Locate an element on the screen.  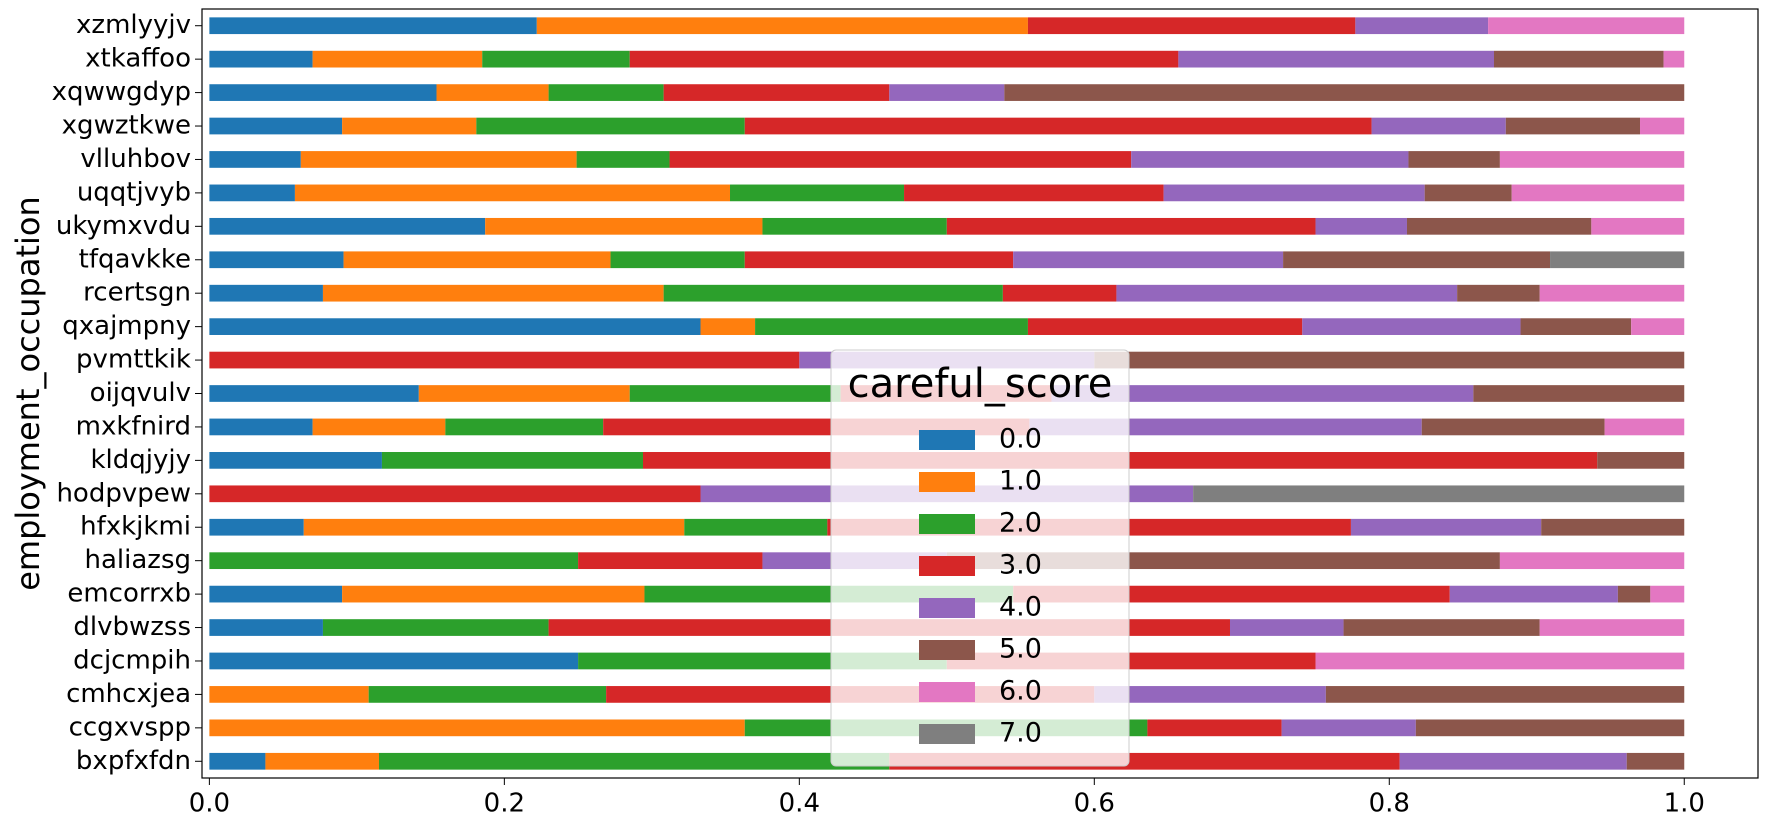
y-tick-label: haliazsg is located at coordinates (138, 560).